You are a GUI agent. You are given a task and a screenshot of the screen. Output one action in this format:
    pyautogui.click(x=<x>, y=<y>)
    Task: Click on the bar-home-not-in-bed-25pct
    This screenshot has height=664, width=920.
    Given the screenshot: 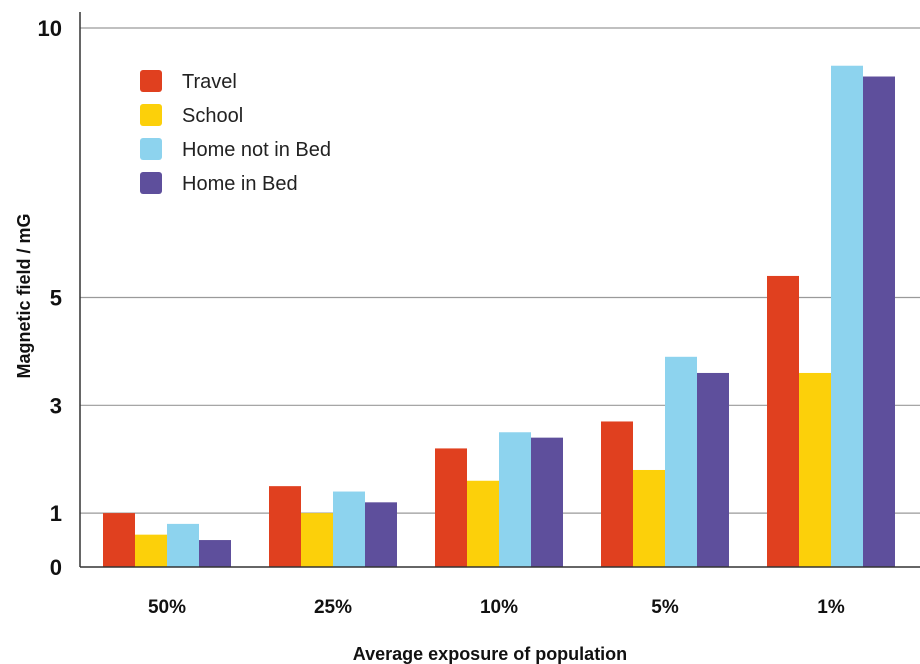 What is the action you would take?
    pyautogui.click(x=349, y=529)
    